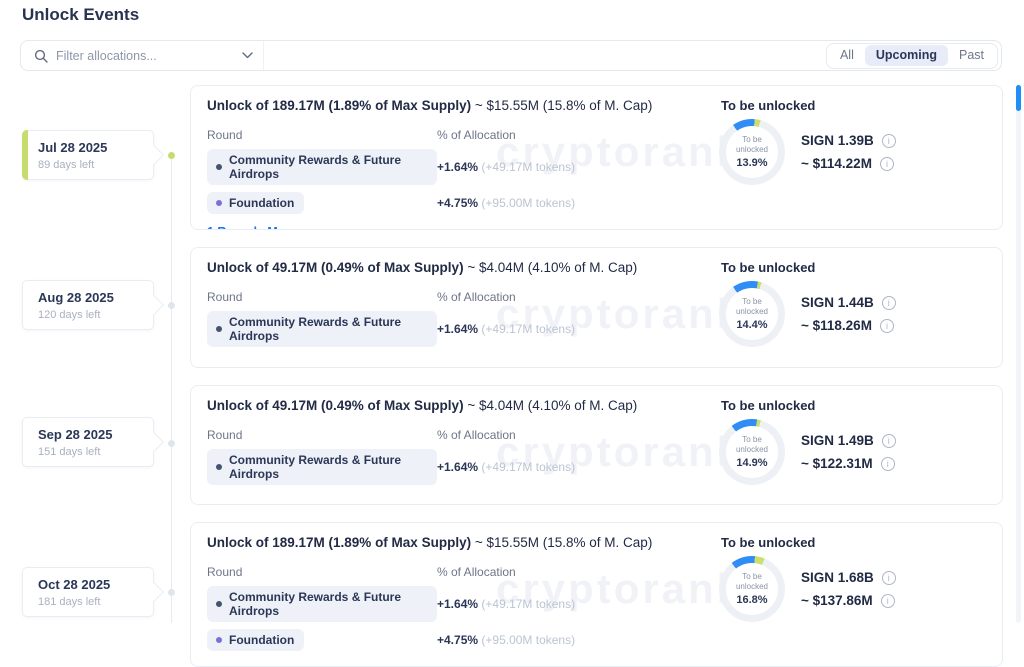 Image resolution: width=1024 pixels, height=667 pixels. Describe the element at coordinates (81, 14) in the screenshot. I see `page-title: Unlock Events` at that location.